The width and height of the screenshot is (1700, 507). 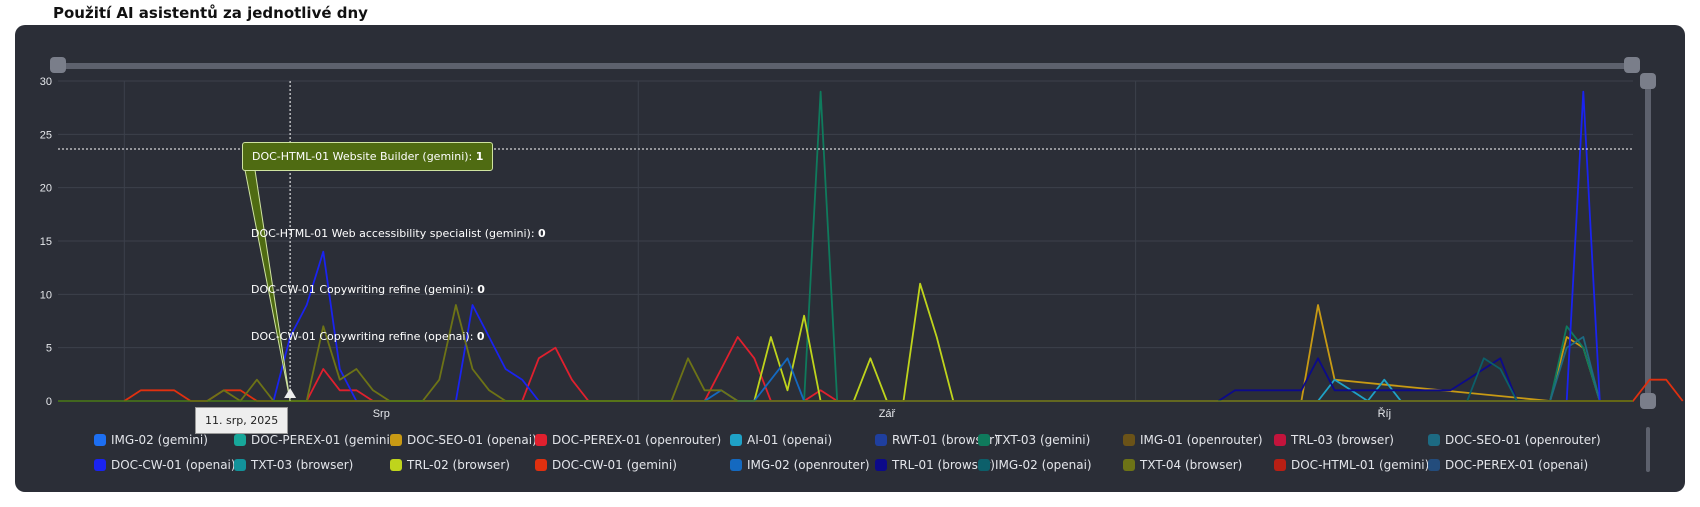 What do you see at coordinates (790, 440) in the screenshot?
I see `legend-label: AI-01 (openai)` at bounding box center [790, 440].